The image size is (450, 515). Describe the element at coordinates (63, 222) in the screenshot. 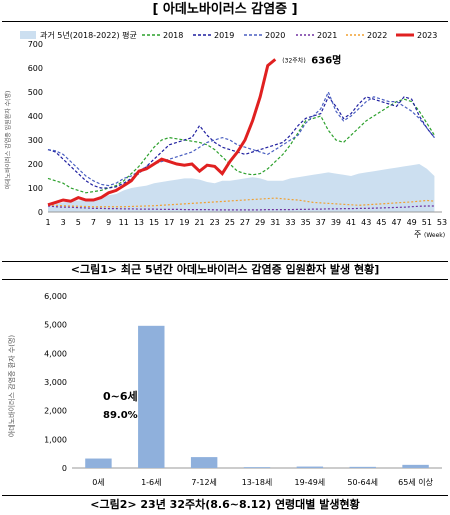

I see `chart1-x-tick-label: 3` at that location.